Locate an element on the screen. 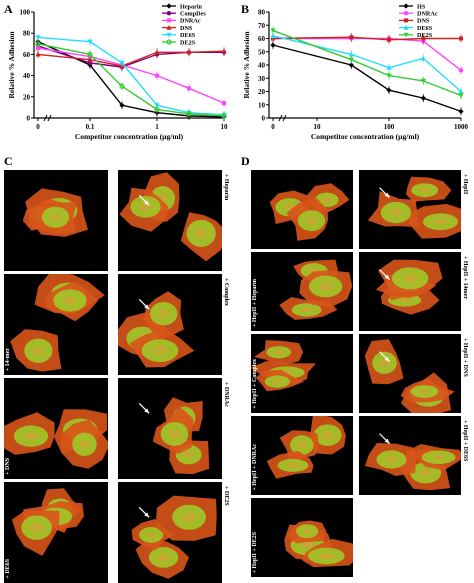 The height and width of the screenshot is (583, 474). micrograph-d-3: + HepII + Heparin is located at coordinates (302, 291).